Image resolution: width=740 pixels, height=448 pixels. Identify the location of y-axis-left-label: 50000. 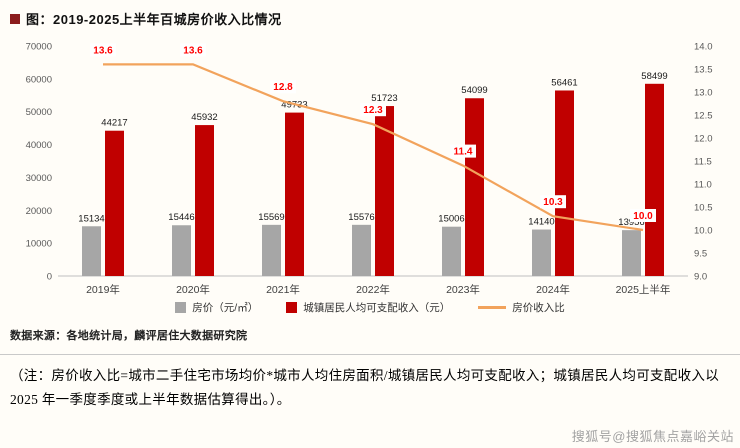
(39, 112).